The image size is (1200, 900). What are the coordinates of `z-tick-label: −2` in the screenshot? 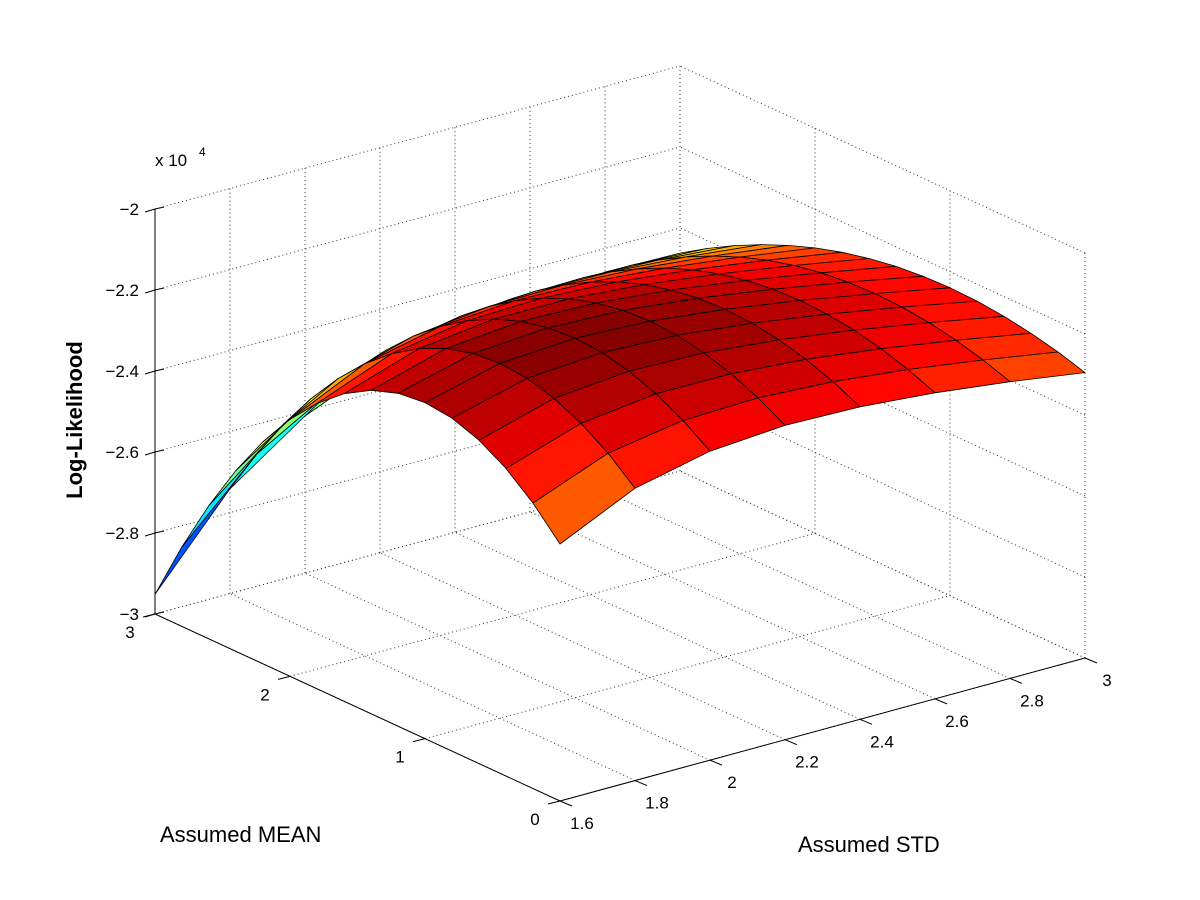 It's located at (129, 209).